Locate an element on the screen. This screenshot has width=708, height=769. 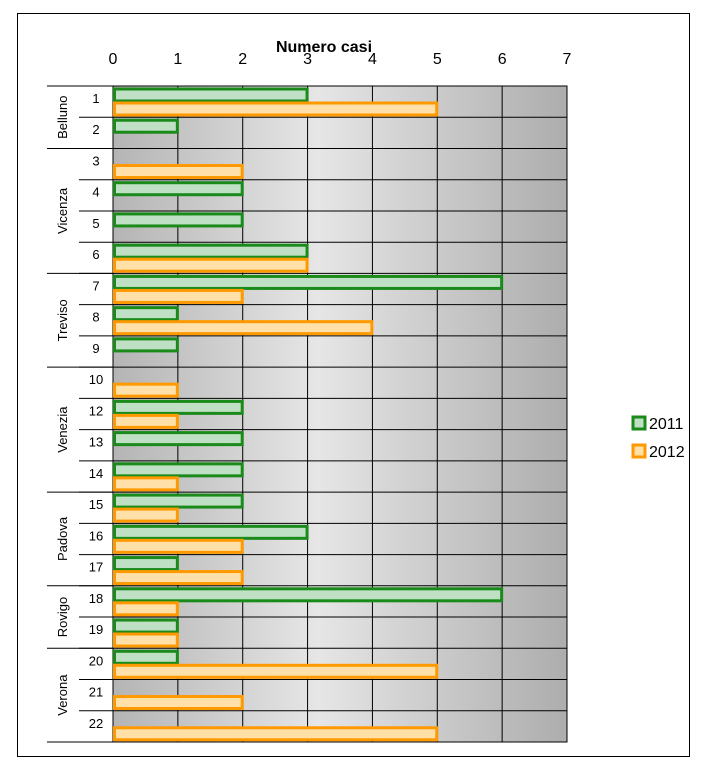
category-label: 16 is located at coordinates (96, 535).